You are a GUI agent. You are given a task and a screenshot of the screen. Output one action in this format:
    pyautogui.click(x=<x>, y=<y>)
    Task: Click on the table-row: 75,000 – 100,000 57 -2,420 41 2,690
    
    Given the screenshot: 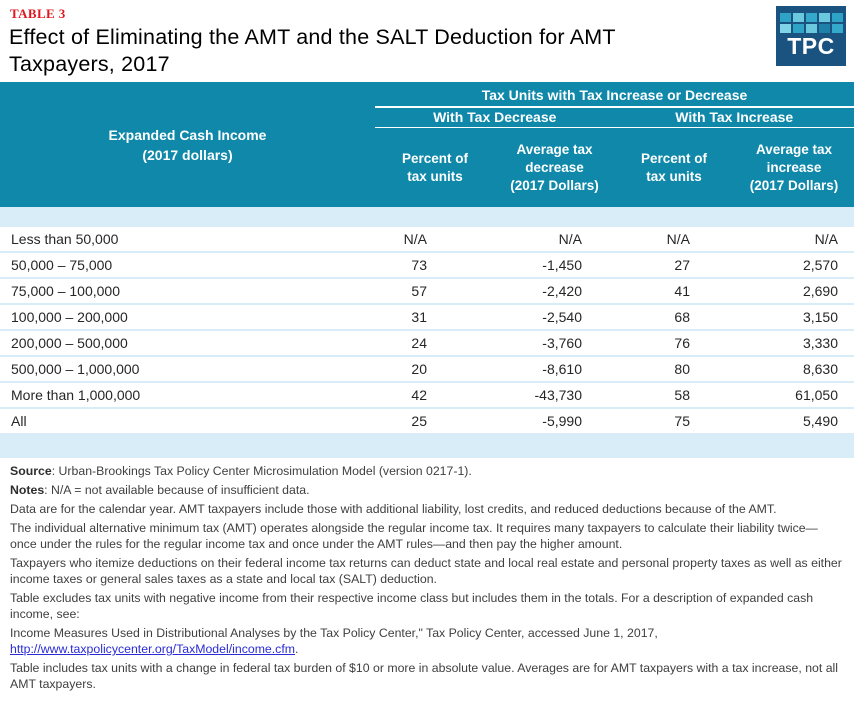 What is the action you would take?
    pyautogui.click(x=427, y=292)
    